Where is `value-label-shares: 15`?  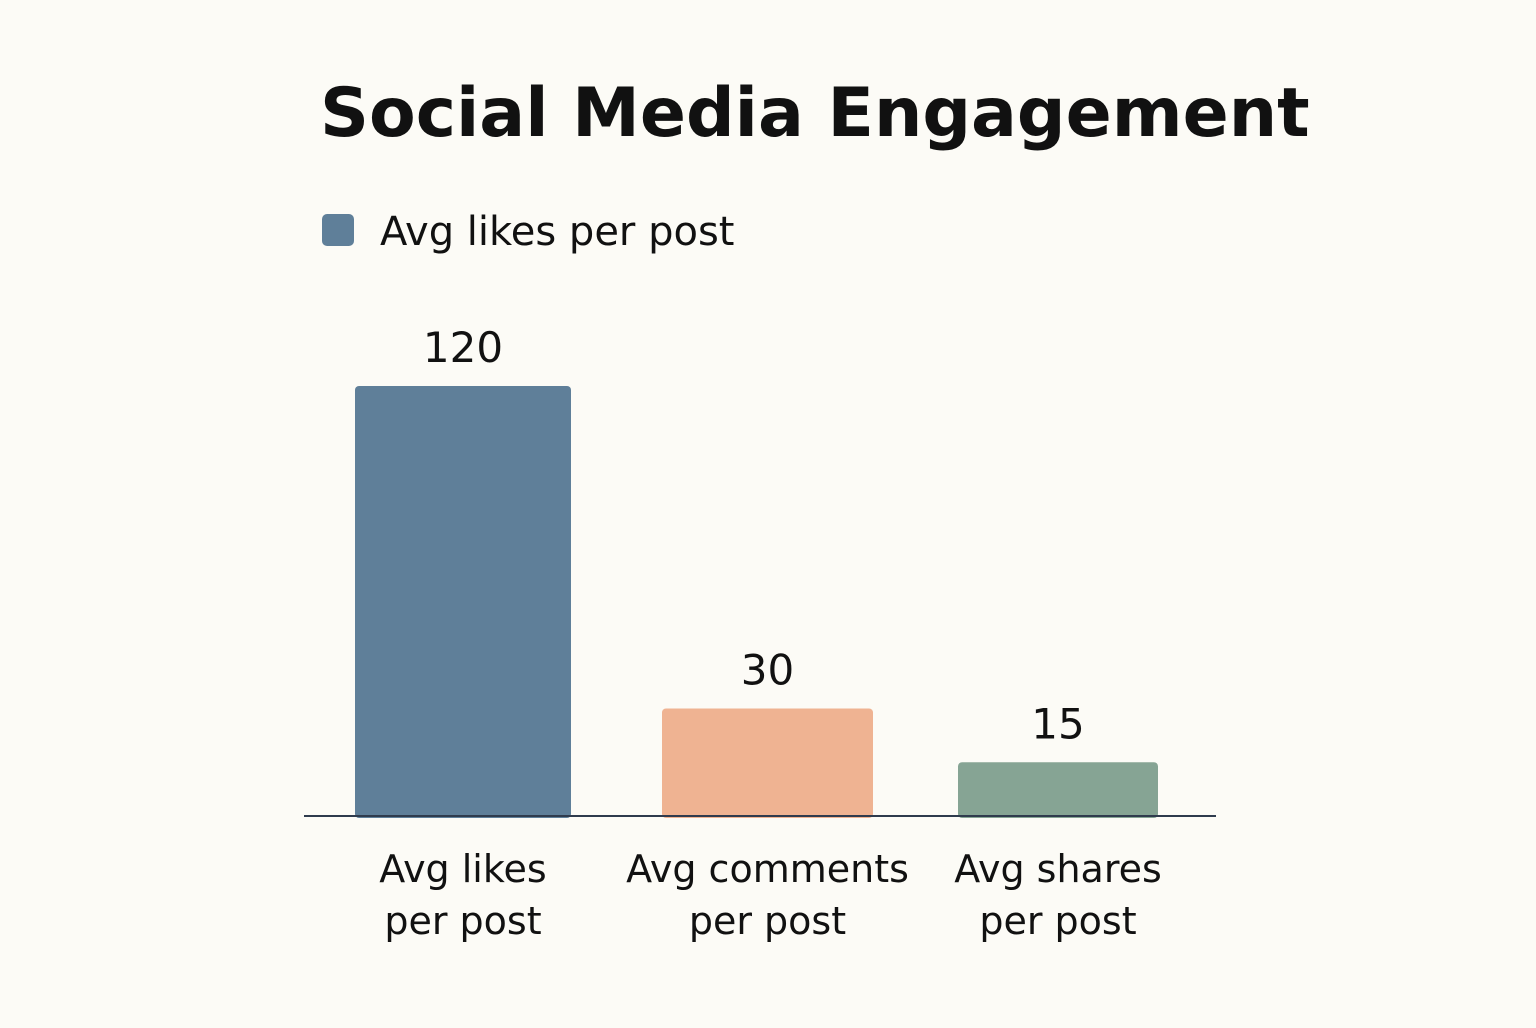 value-label-shares: 15 is located at coordinates (1057, 723).